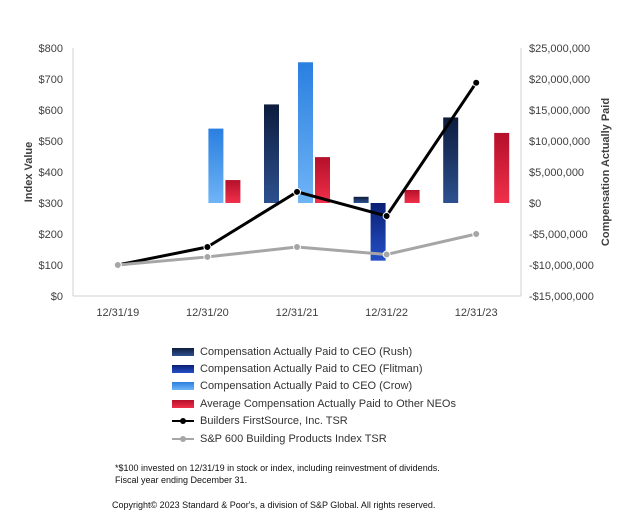 Image resolution: width=638 pixels, height=518 pixels. I want to click on legend-swatch-crow, so click(183, 386).